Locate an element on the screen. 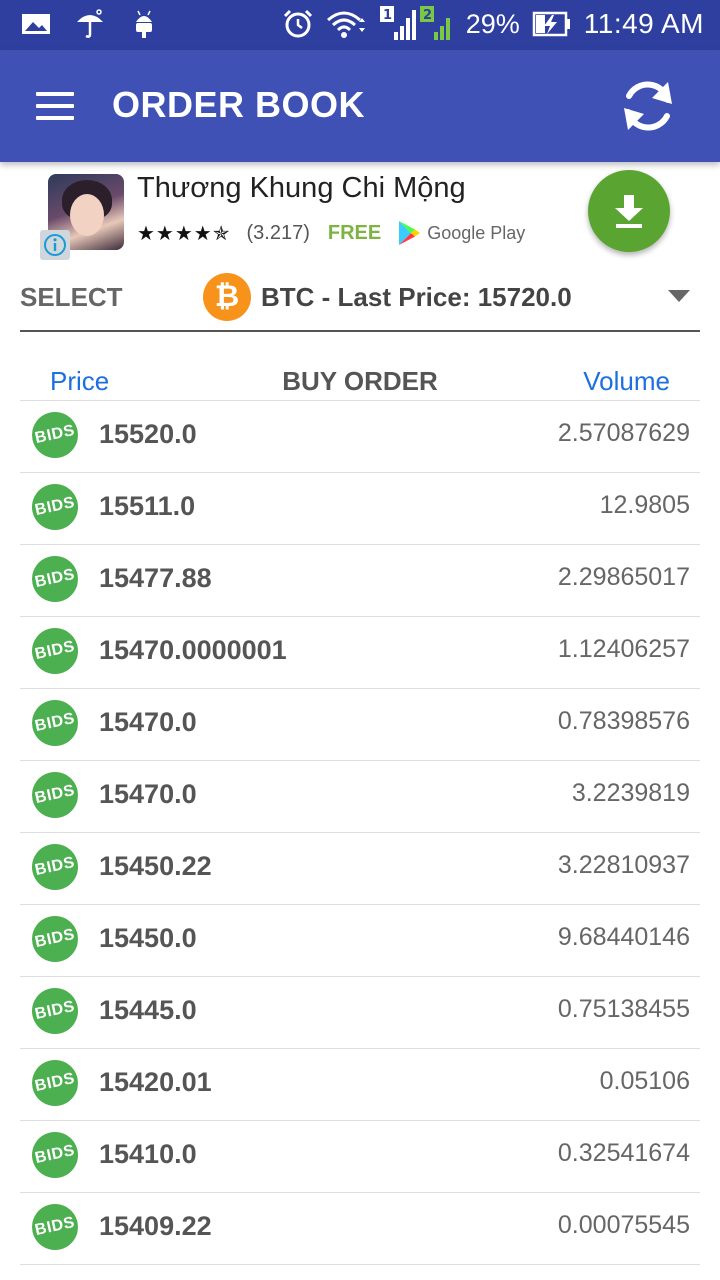 The image size is (720, 1280). table-row: BIDS 15450.0 9.68440146 is located at coordinates (360, 941).